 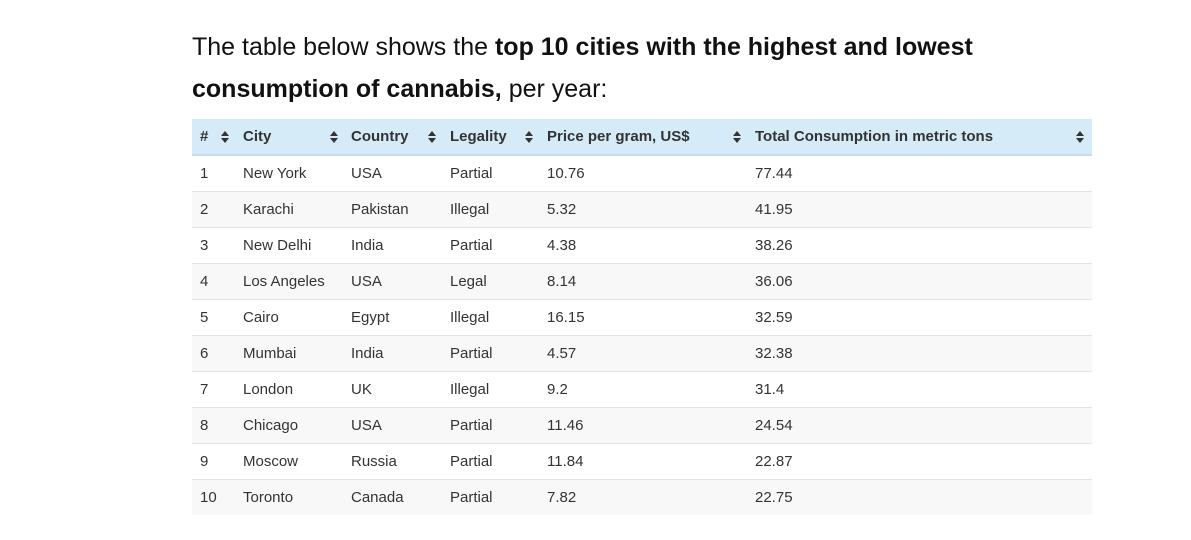 What do you see at coordinates (651, 209) in the screenshot?
I see `cell-price: 5.32` at bounding box center [651, 209].